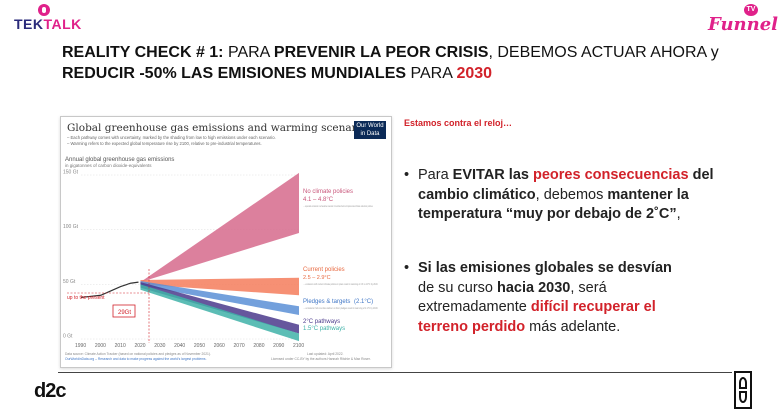 Image resolution: width=778 pixels, height=413 pixels. Describe the element at coordinates (648, 194) in the screenshot. I see `bullet-text-segment: mantener la` at that location.